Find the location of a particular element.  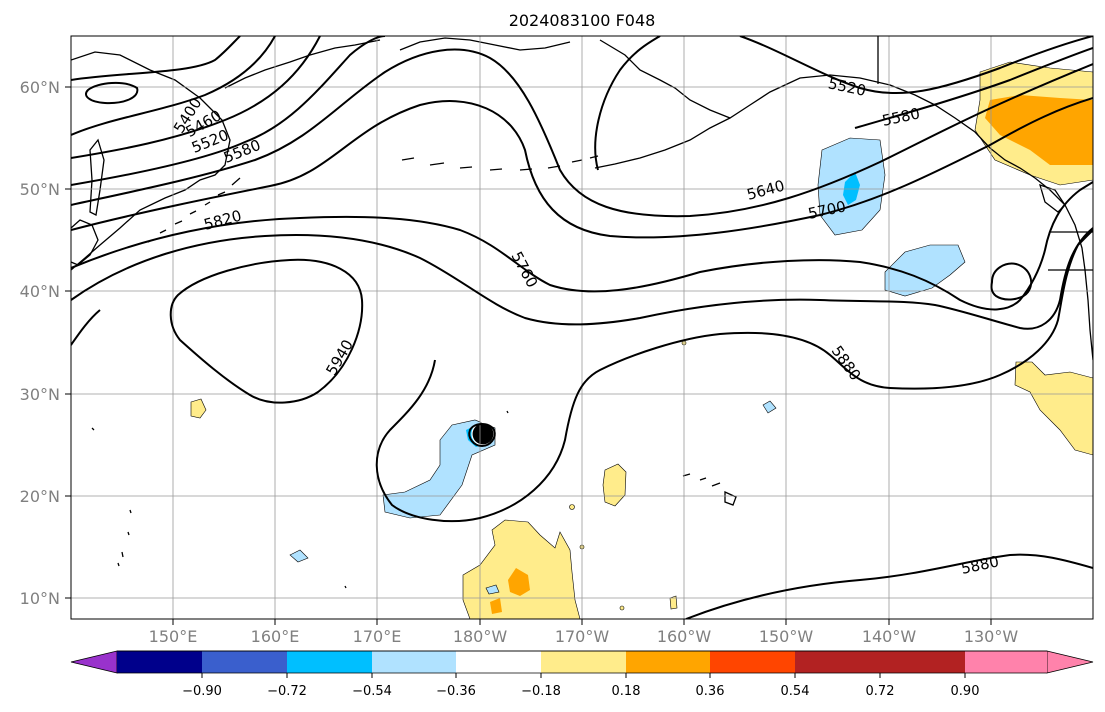

lon-label-150w: 150°W is located at coordinates (786, 636).